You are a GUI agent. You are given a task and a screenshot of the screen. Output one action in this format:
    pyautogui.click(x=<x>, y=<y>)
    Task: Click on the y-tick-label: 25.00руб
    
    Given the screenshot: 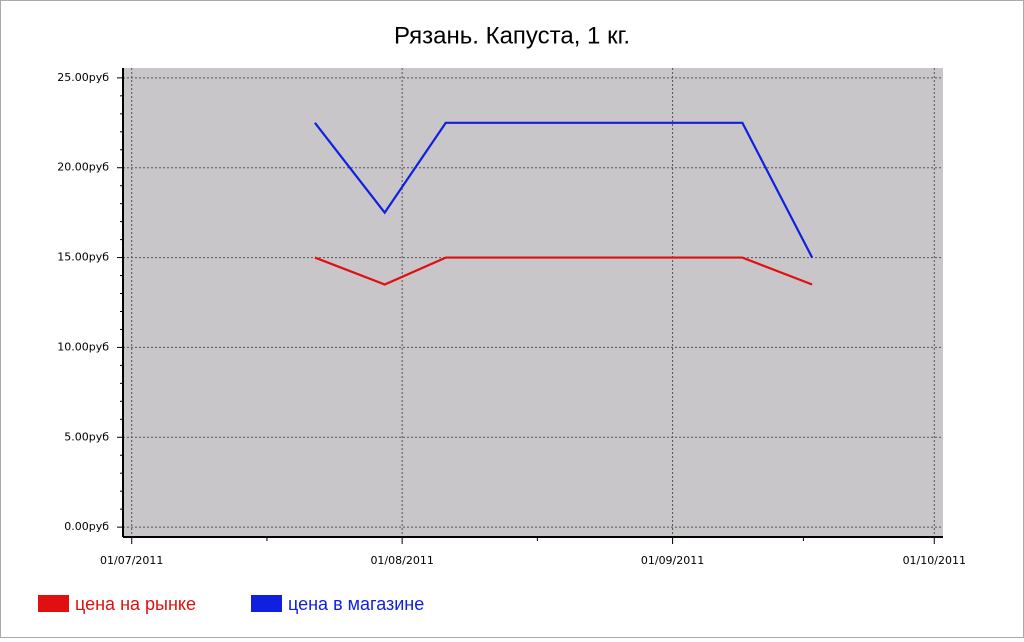 What is the action you would take?
    pyautogui.click(x=83, y=77)
    